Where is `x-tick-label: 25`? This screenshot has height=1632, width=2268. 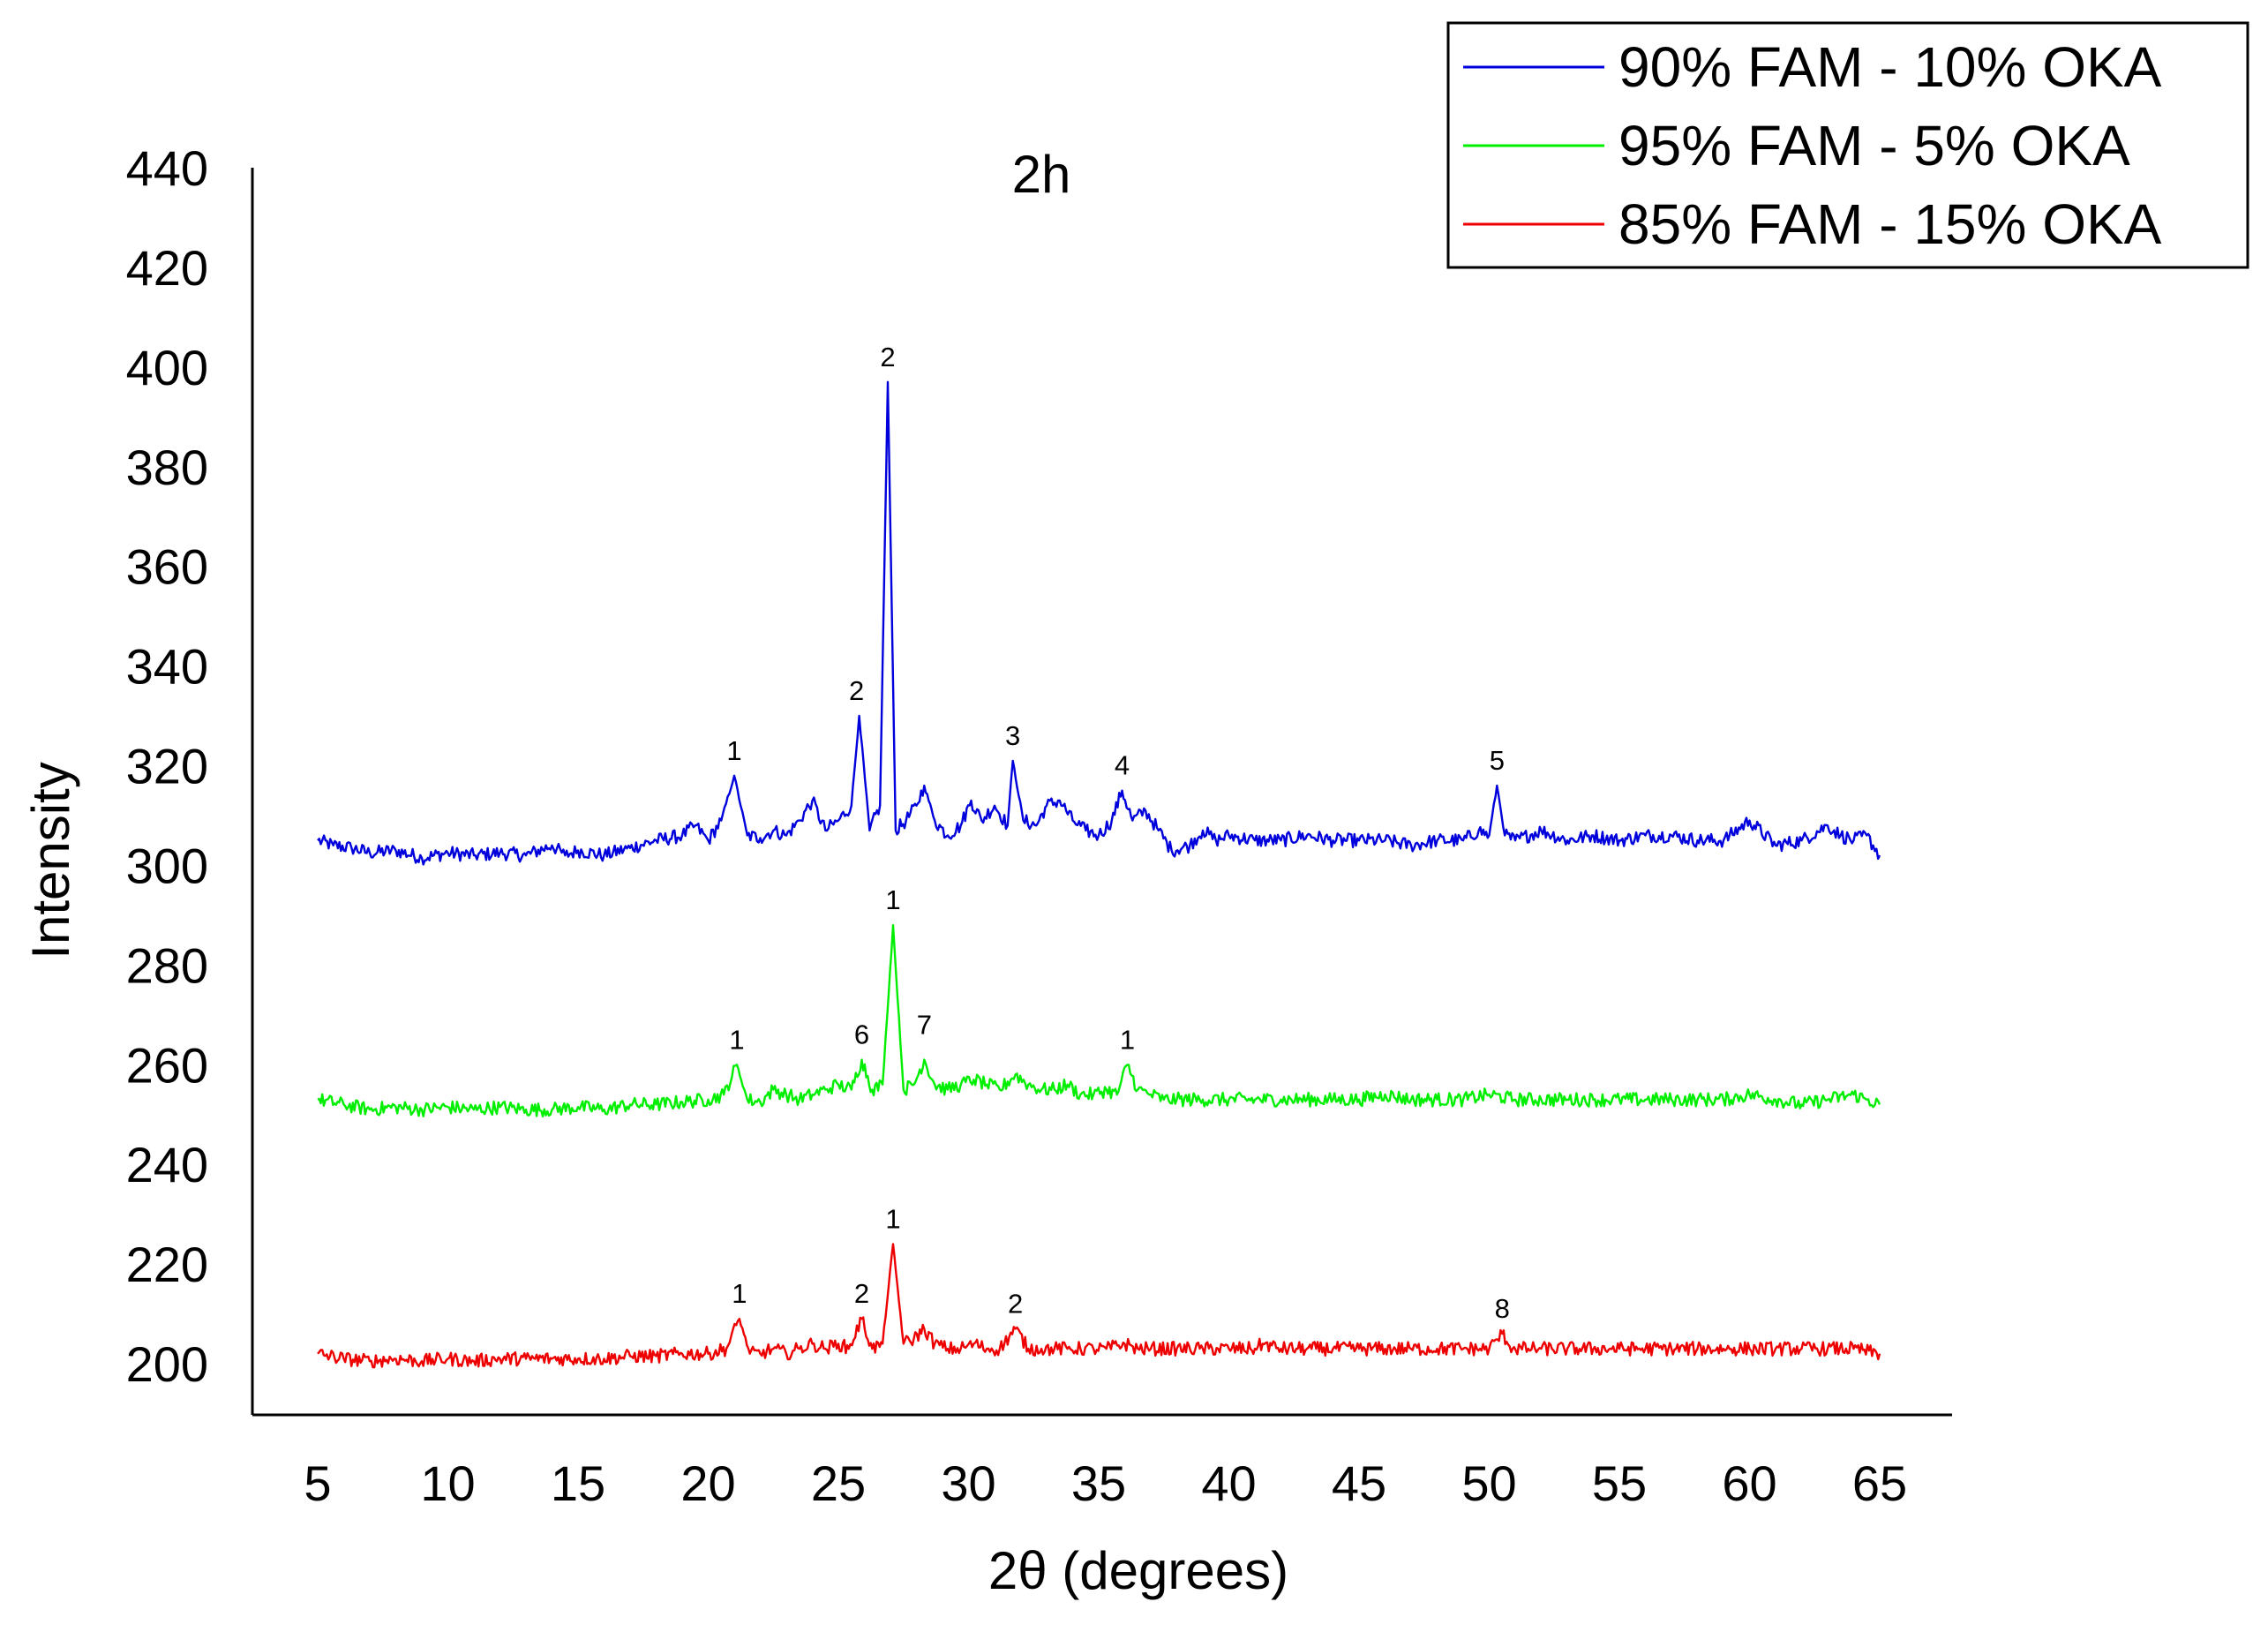 x-tick-label: 25 is located at coordinates (838, 1483).